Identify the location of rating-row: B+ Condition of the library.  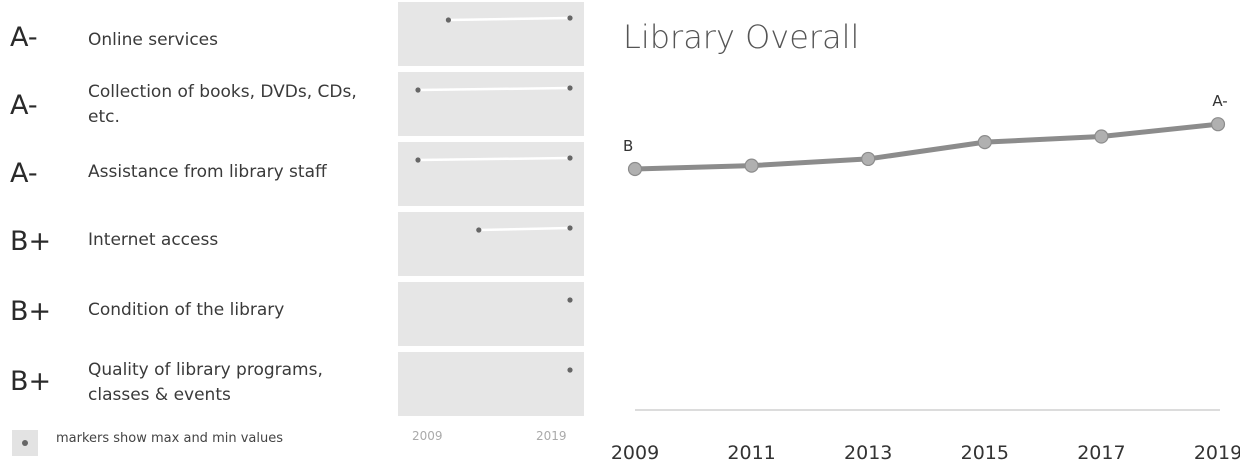
(199, 313).